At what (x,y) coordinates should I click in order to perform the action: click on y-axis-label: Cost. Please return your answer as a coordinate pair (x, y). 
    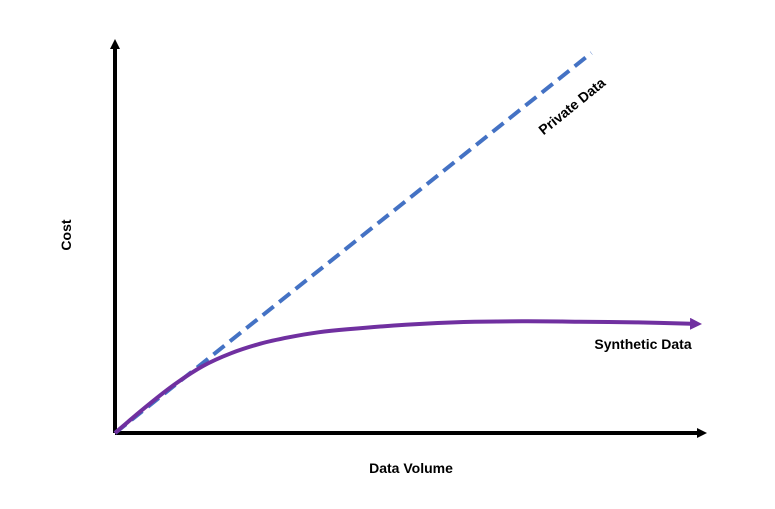
    Looking at the image, I should click on (66, 234).